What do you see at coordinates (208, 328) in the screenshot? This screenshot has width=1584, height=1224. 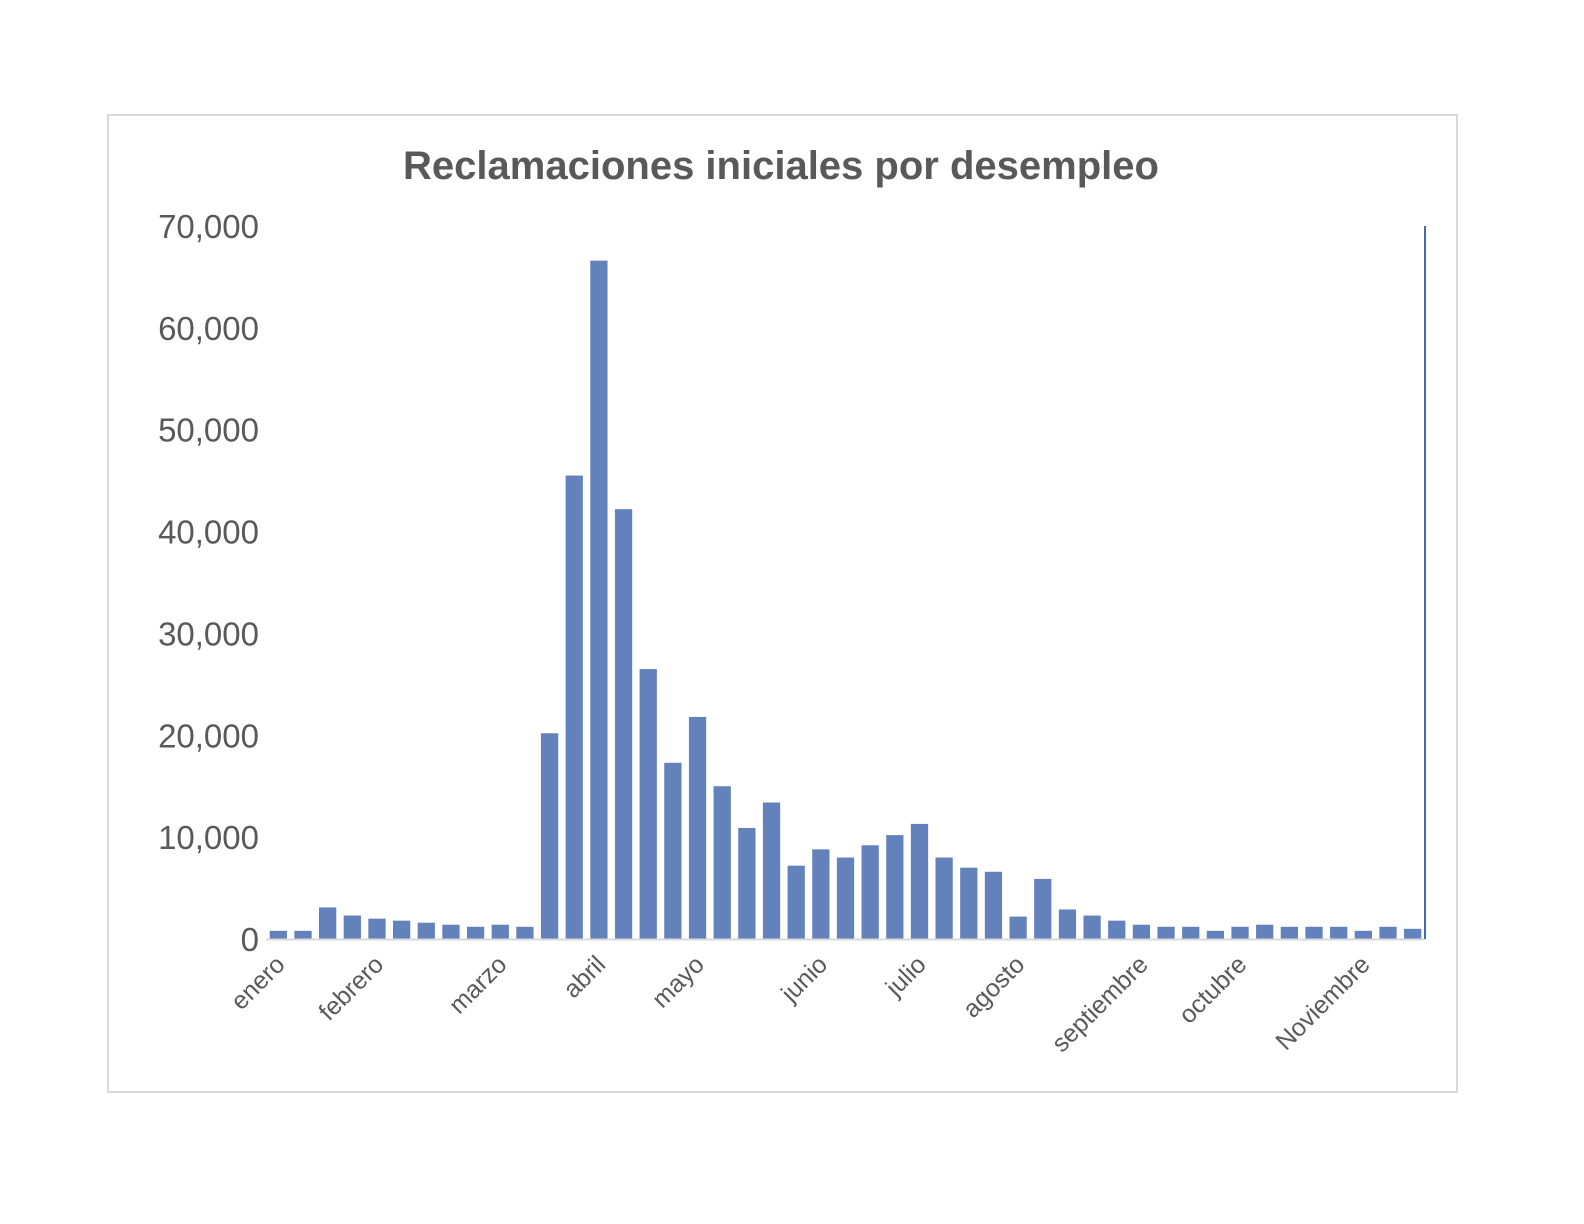 I see `y-tick-label: 60,000` at bounding box center [208, 328].